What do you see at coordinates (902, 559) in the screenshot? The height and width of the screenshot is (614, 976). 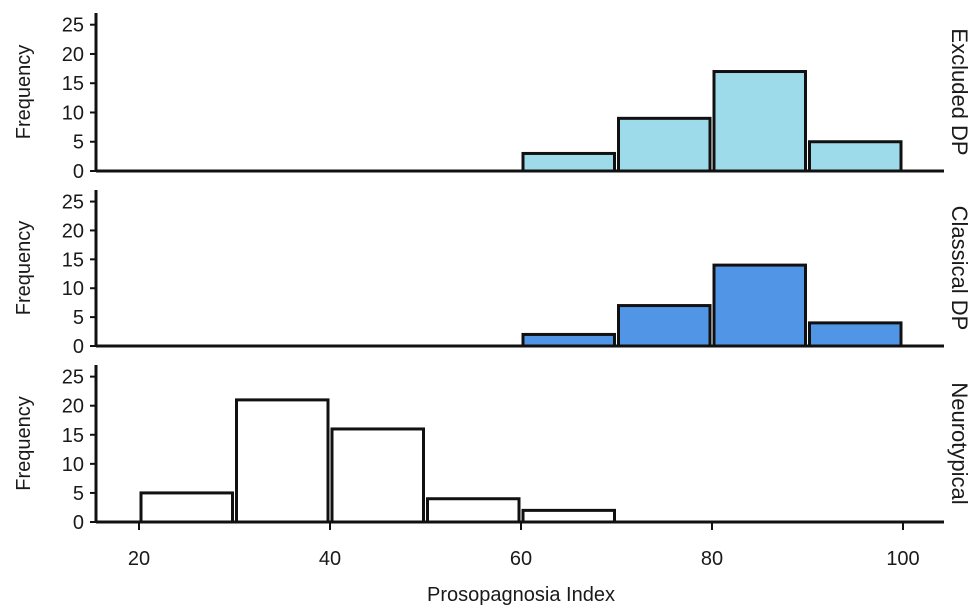 I see `x-tick-label: 100` at bounding box center [902, 559].